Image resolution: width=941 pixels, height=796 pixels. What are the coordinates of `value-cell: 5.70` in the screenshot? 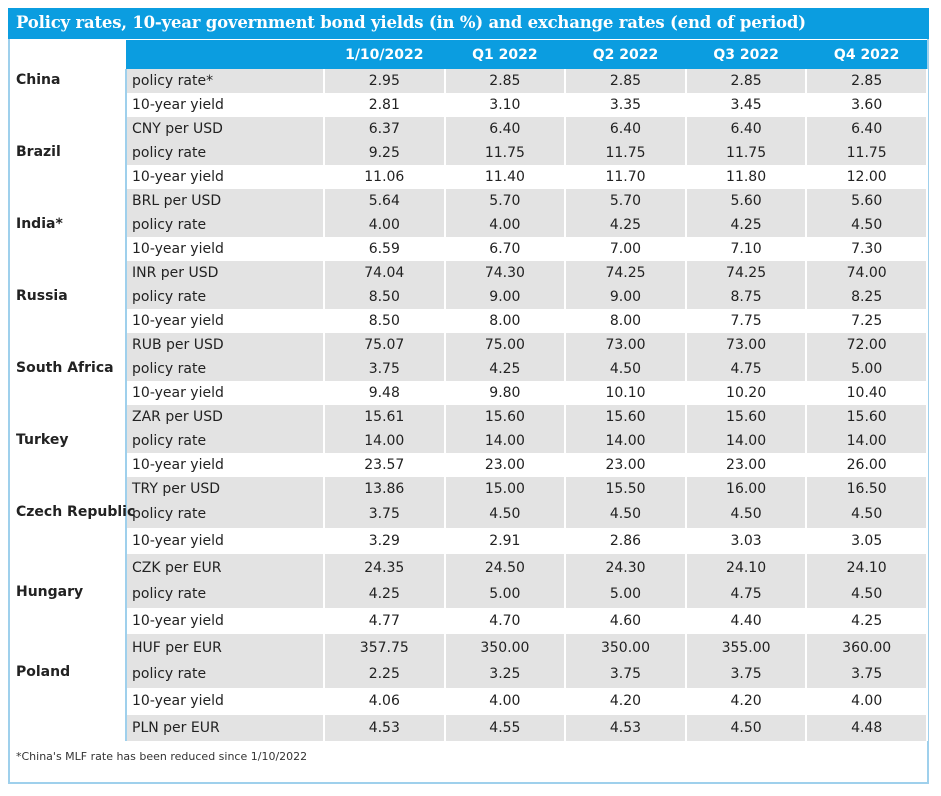 It's located at (505, 201).